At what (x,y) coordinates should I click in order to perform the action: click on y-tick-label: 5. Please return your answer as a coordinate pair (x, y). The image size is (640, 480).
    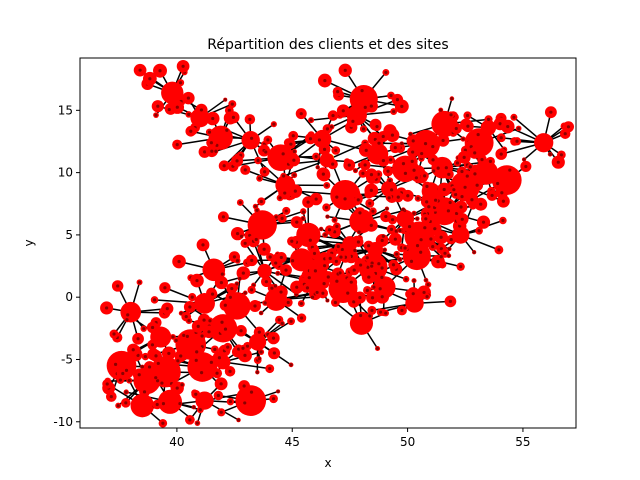
    Looking at the image, I should click on (69, 235).